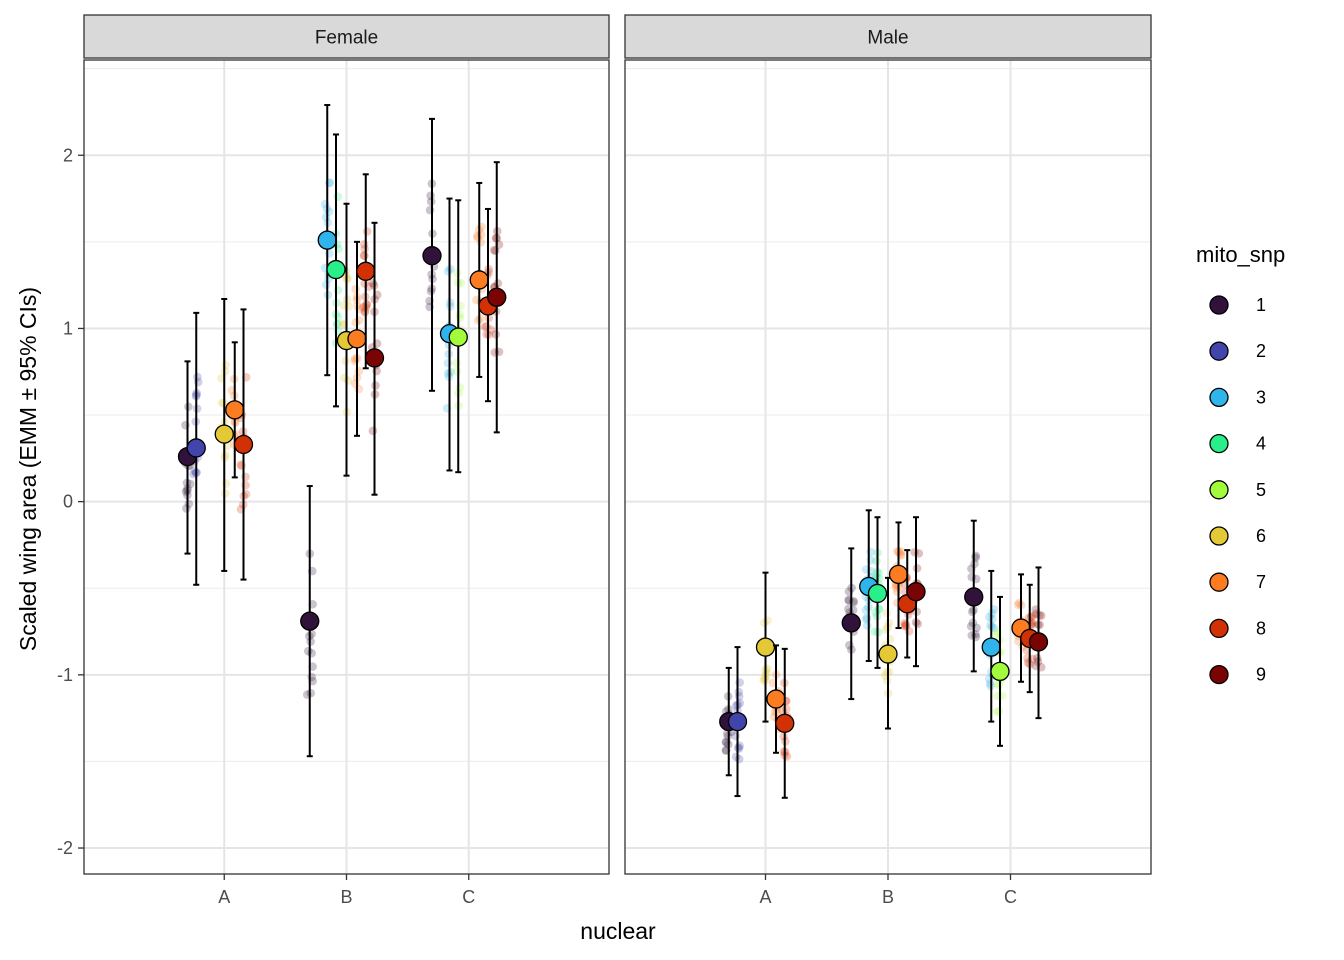  Describe the element at coordinates (1261, 675) in the screenshot. I see `legend-label: 9` at that location.